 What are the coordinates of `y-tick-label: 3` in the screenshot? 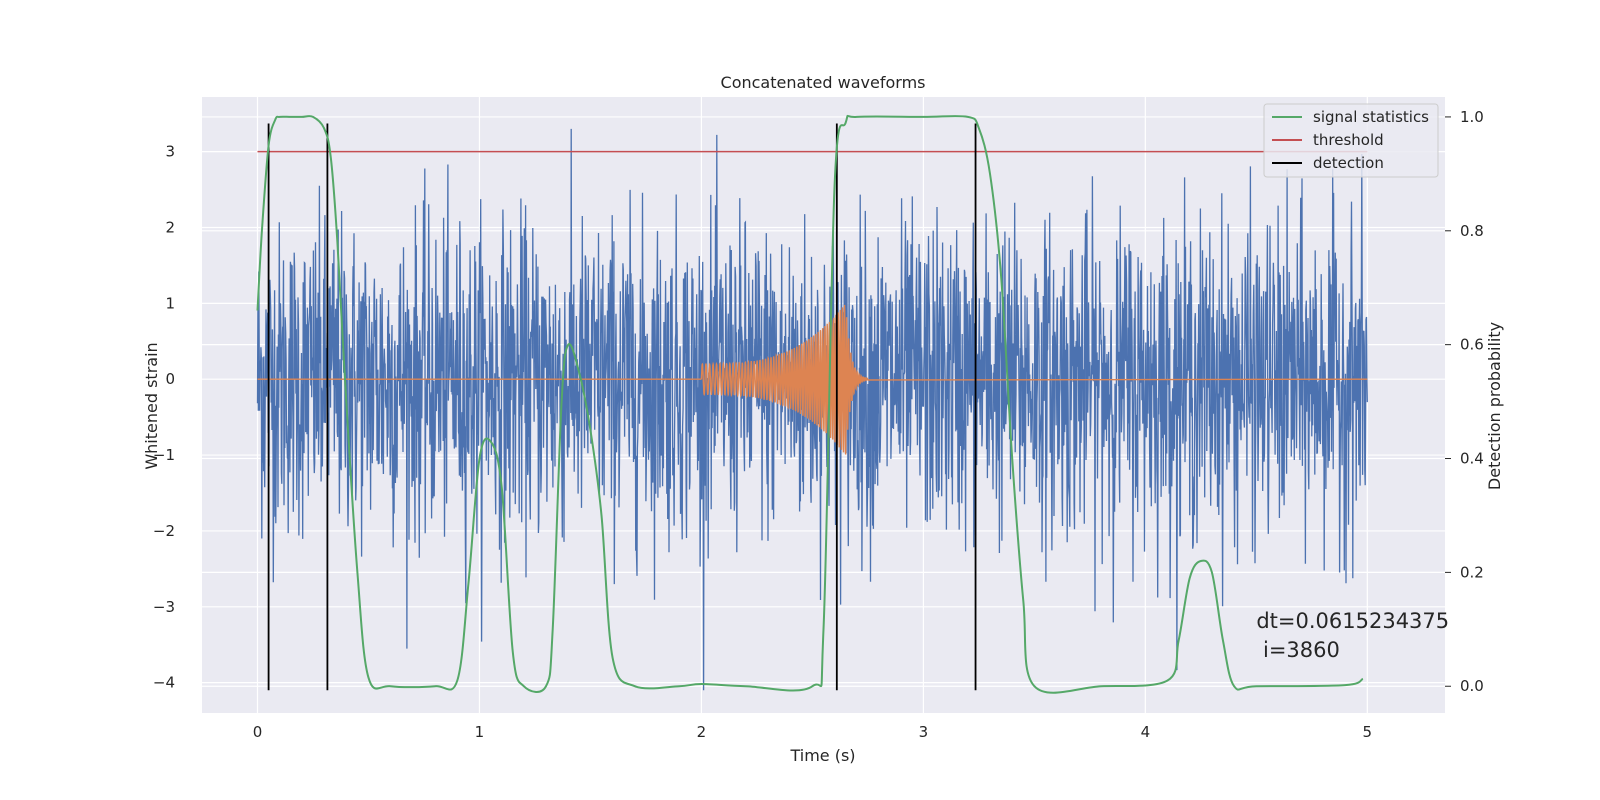 It's located at (170, 152).